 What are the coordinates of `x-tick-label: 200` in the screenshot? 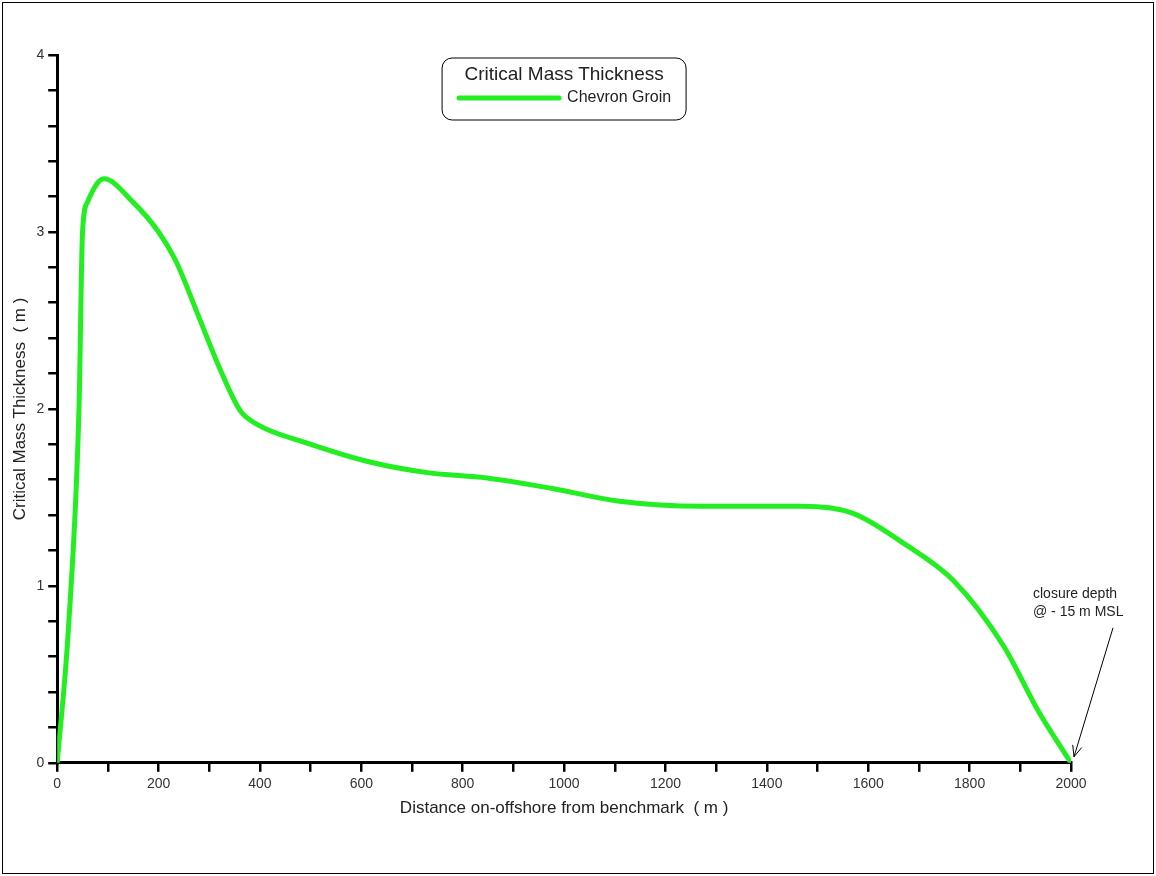 It's located at (158, 783).